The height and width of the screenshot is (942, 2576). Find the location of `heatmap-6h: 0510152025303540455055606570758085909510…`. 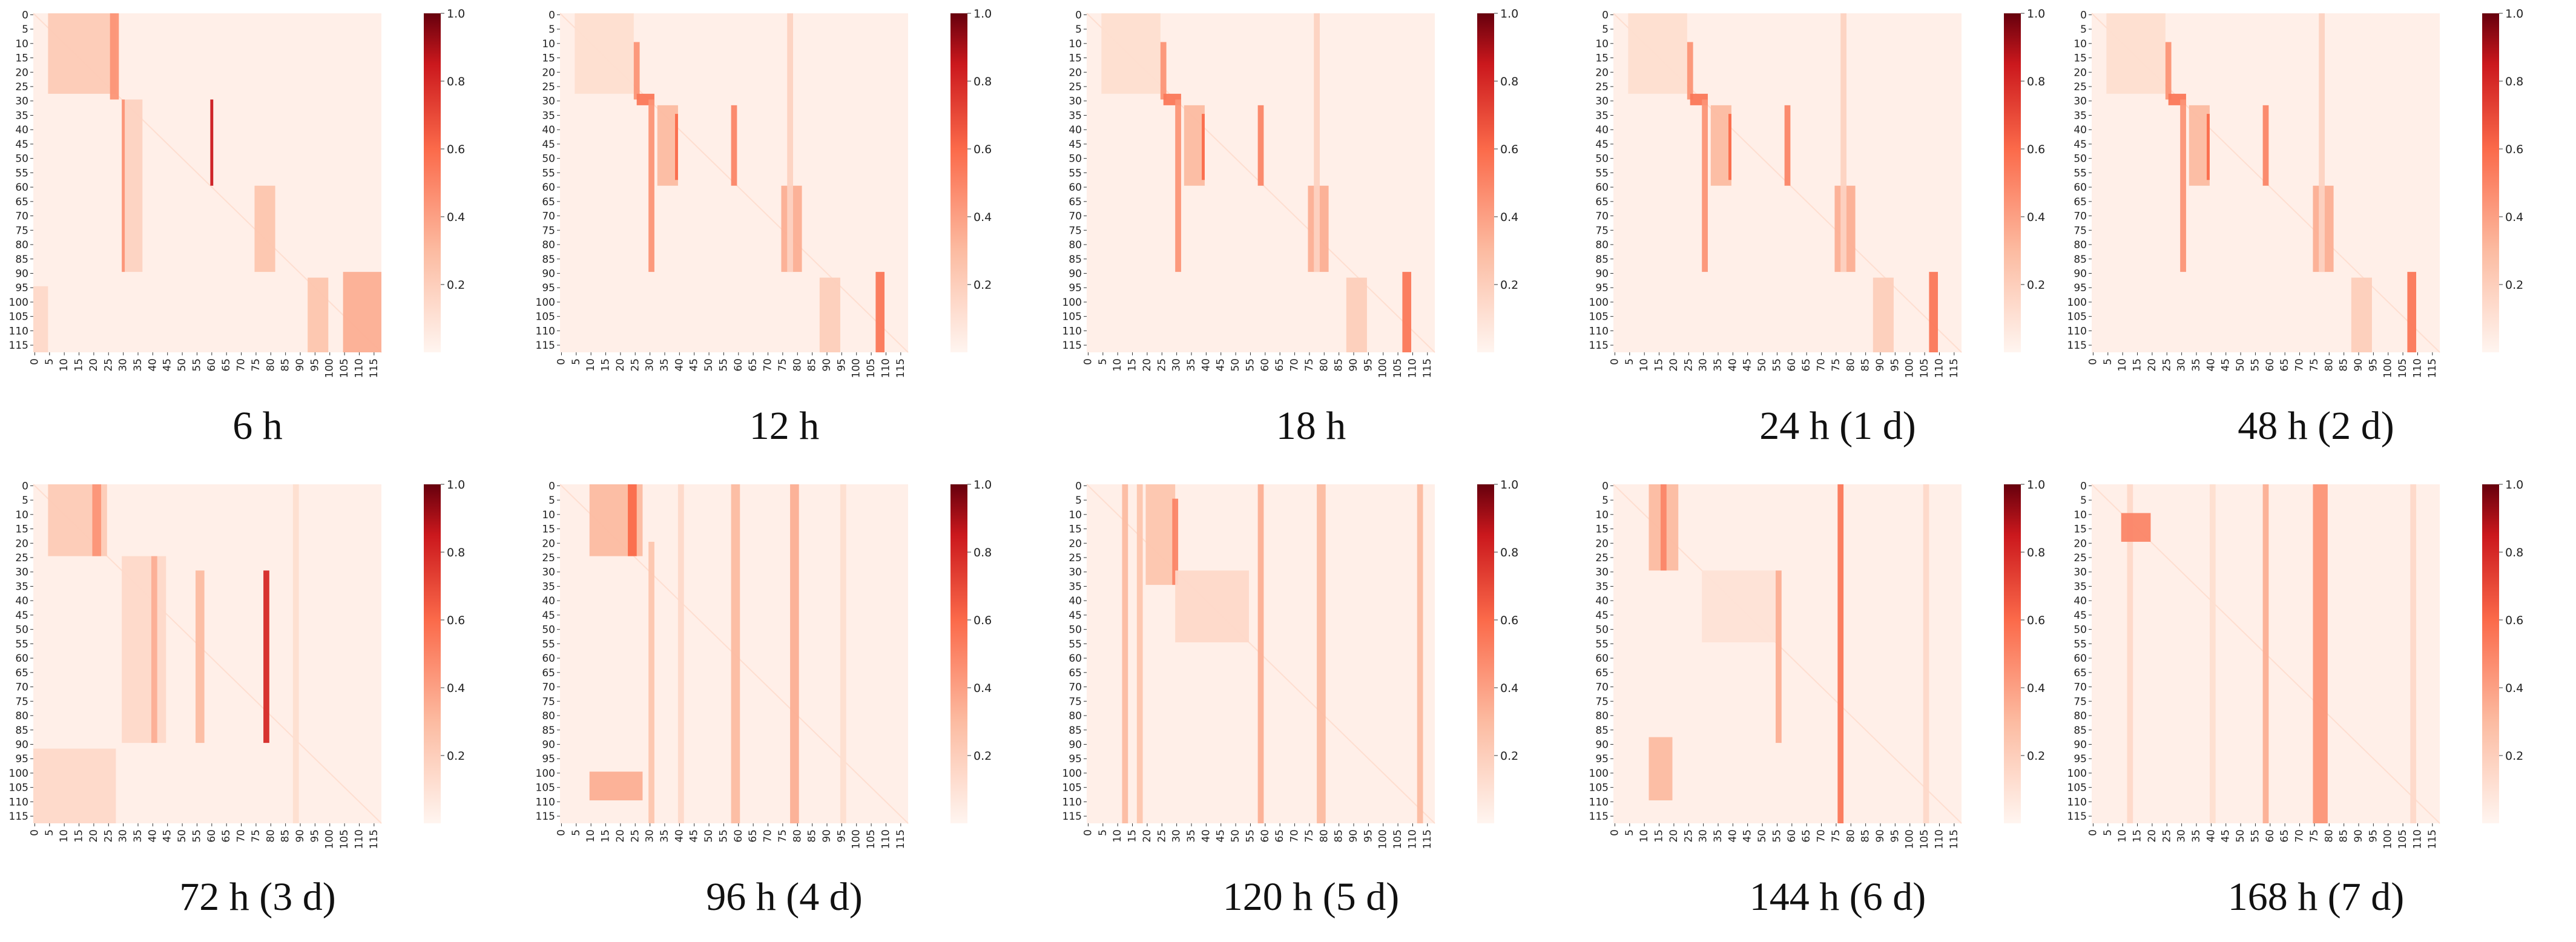

heatmap-6h: 0510152025303540455055606570758085909510… is located at coordinates (237, 193).